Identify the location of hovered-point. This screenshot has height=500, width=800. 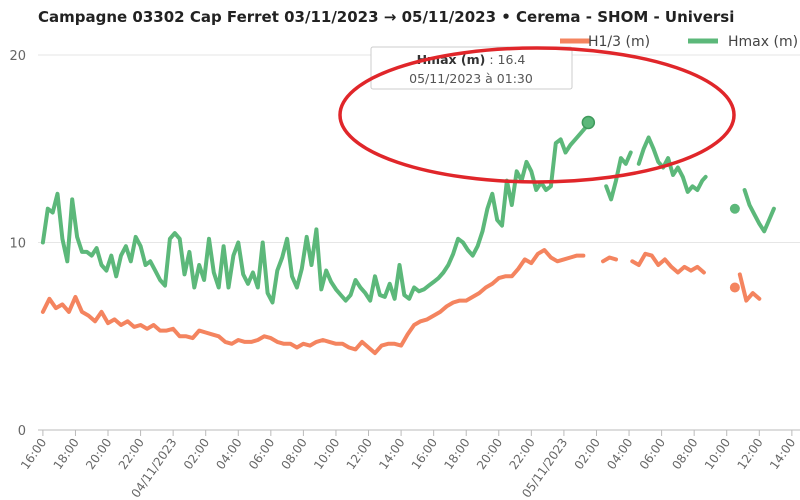
(588, 122).